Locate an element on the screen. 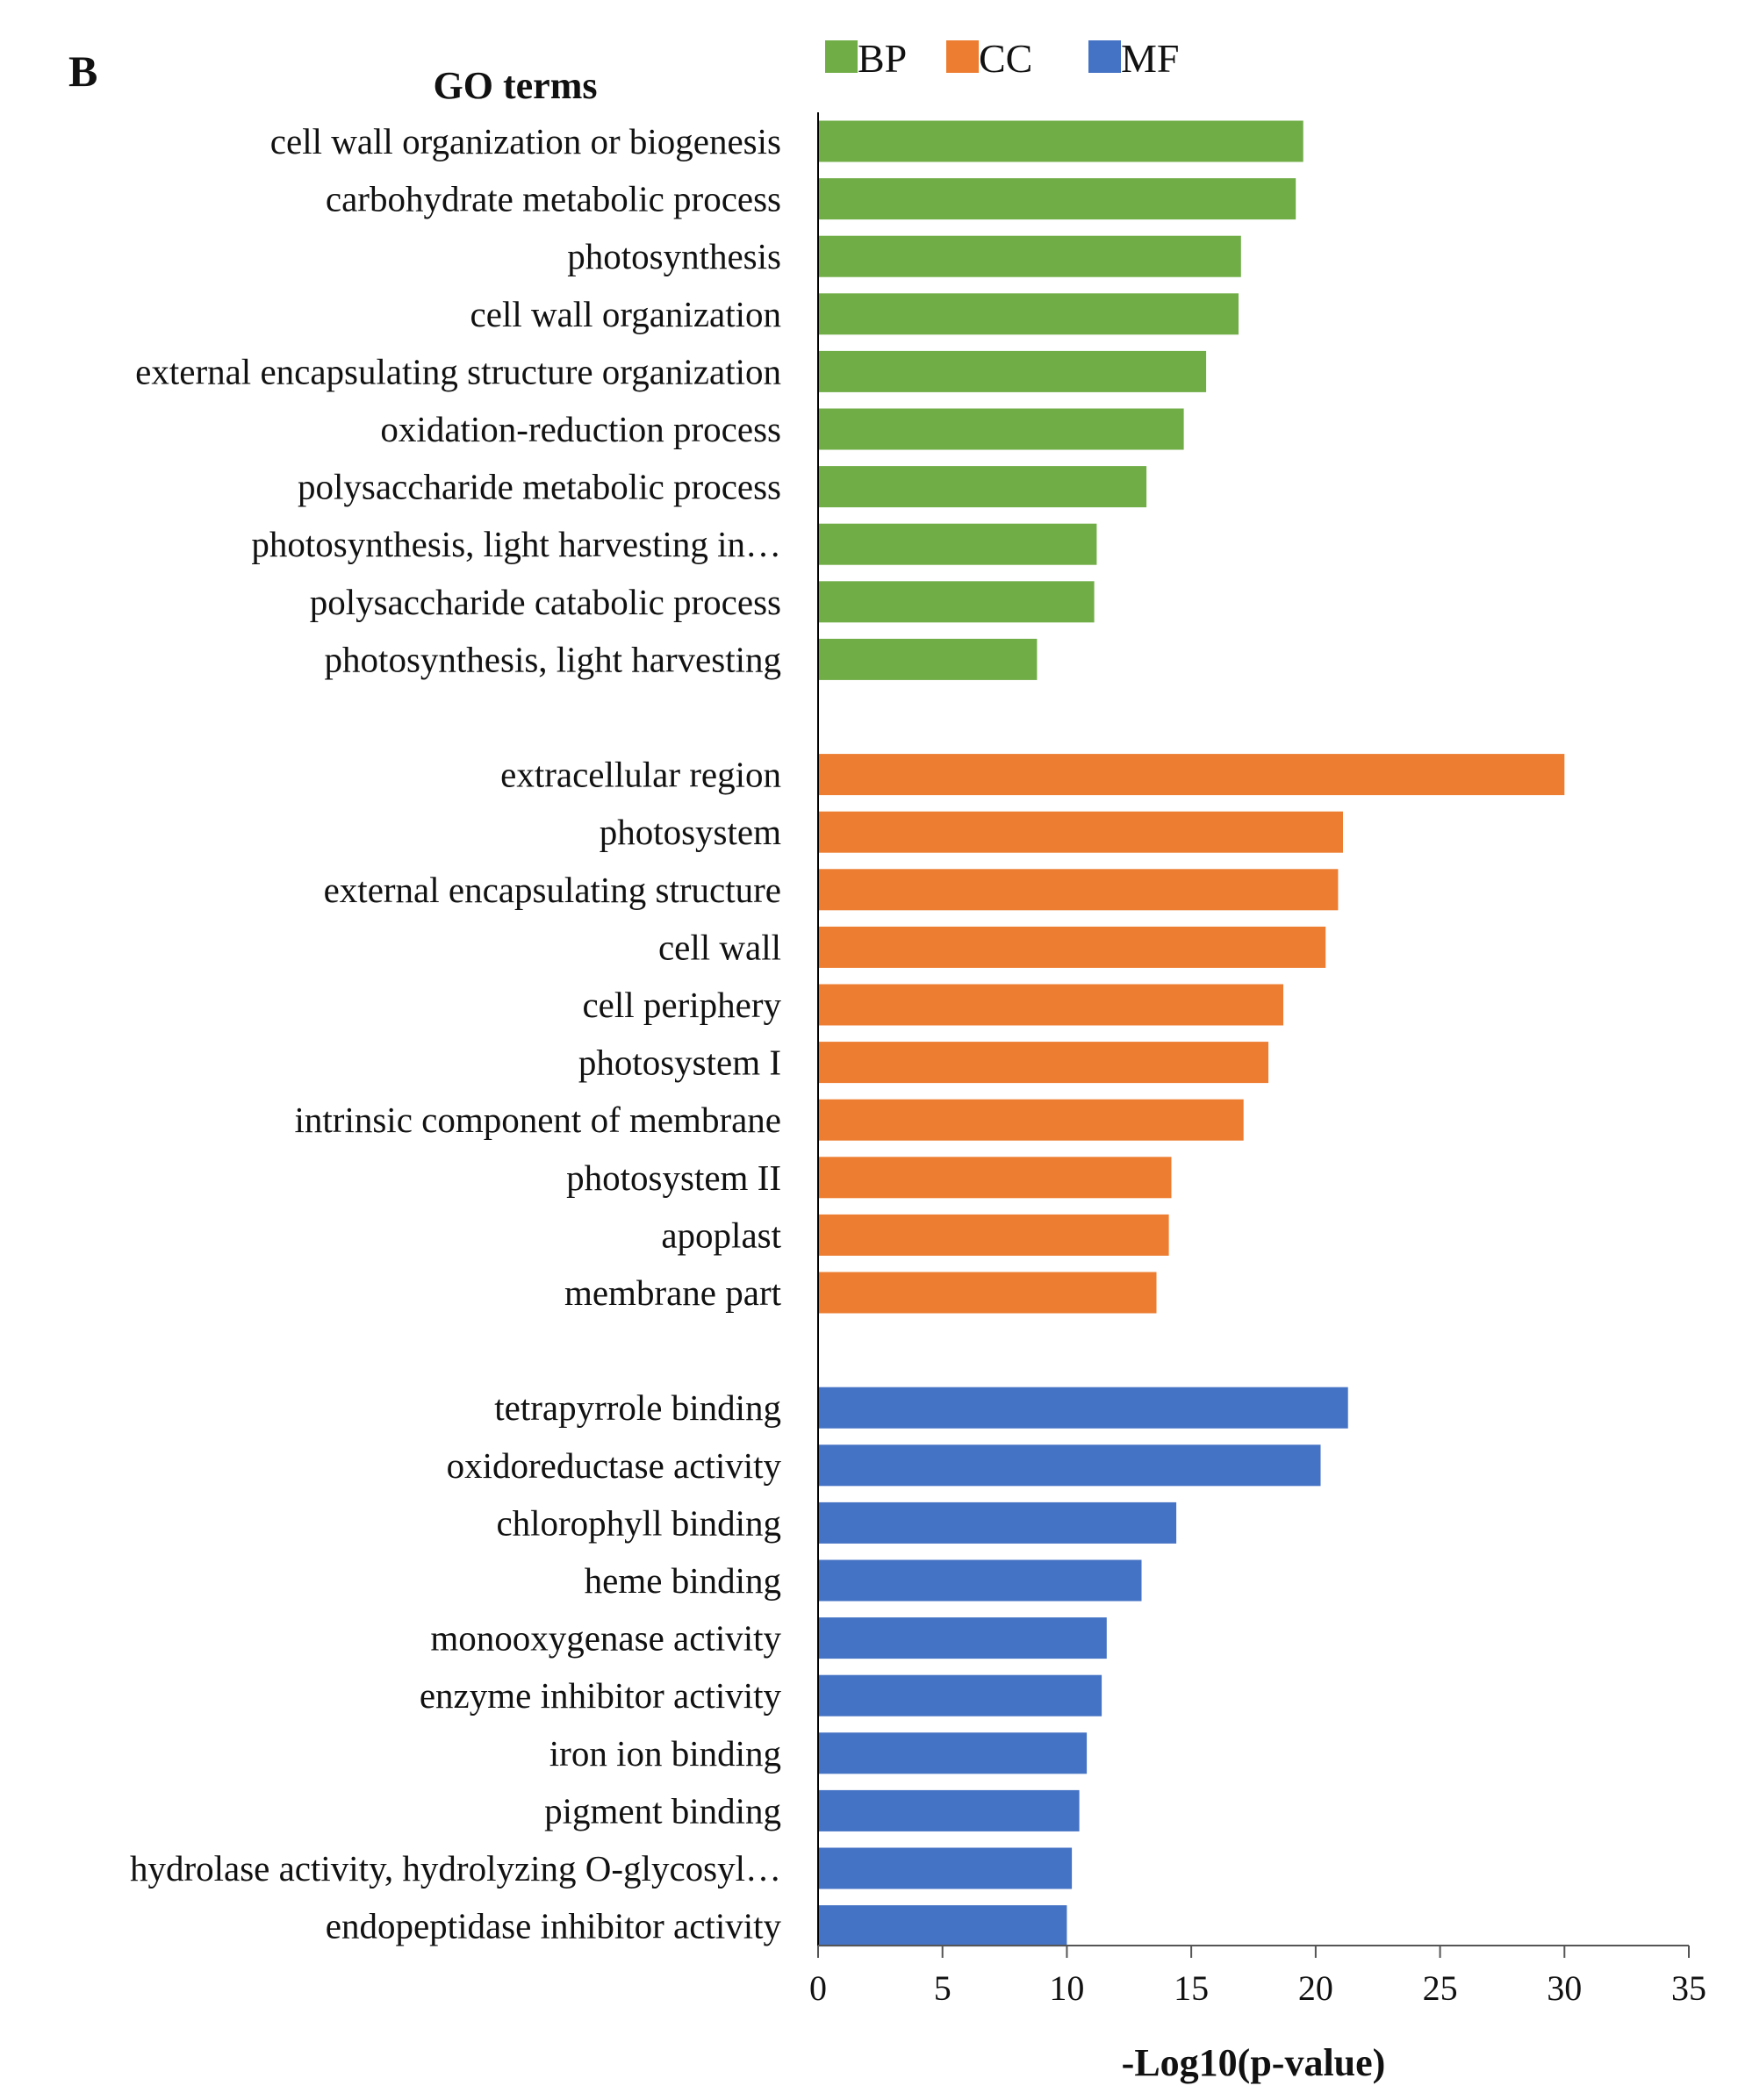 The image size is (1738, 2100). legend-label-mf: MF is located at coordinates (1150, 59).